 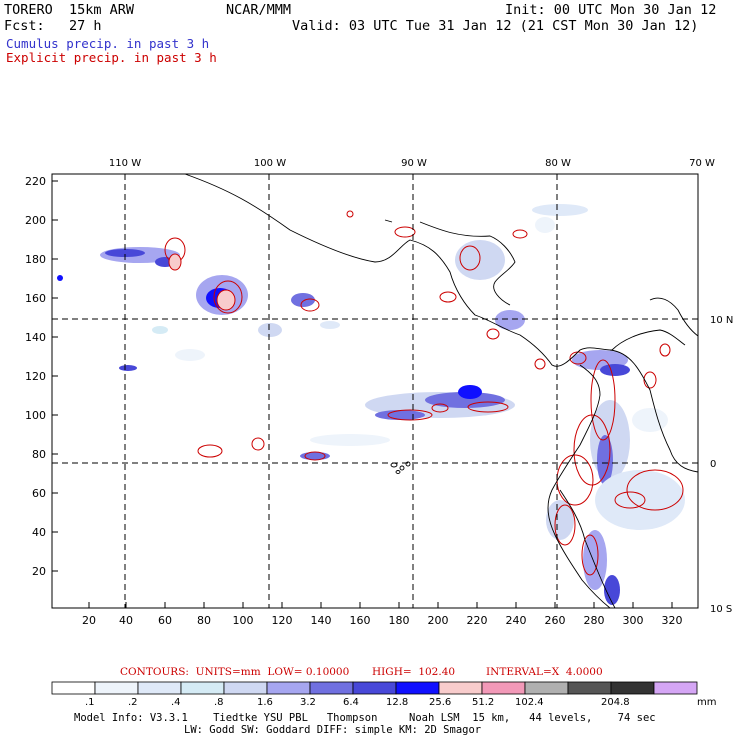 I want to click on lon-label: 90 W, so click(x=414, y=163).